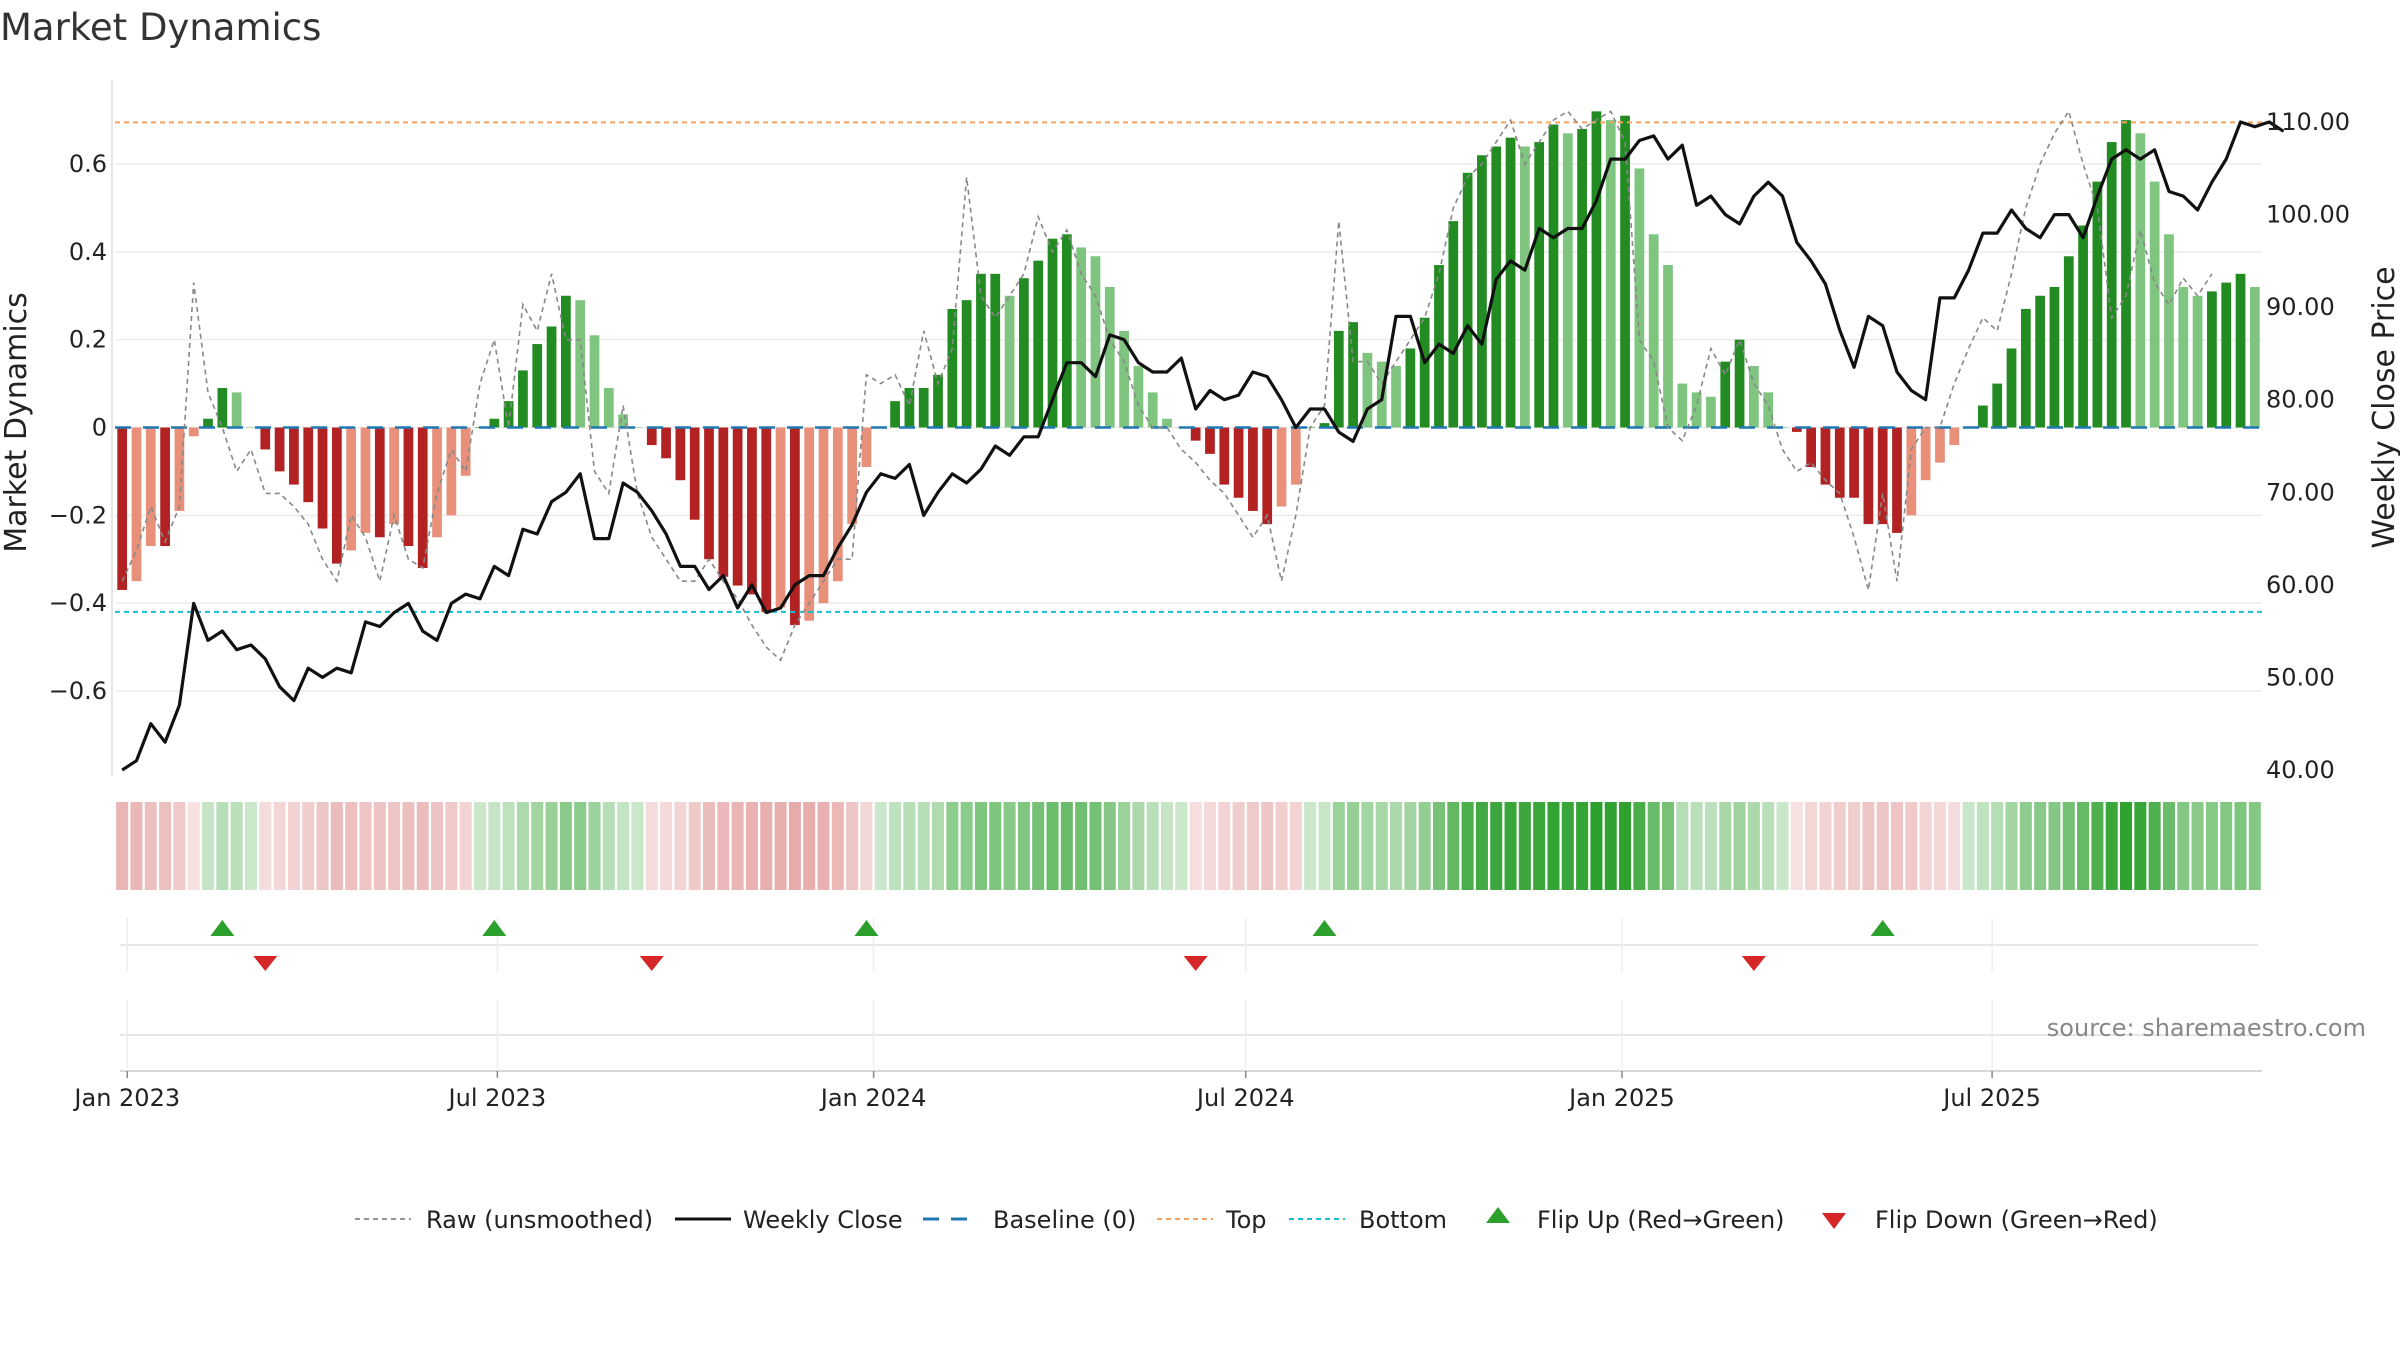 This screenshot has width=2400, height=1350. I want to click on left-tick-label: 0.4, so click(88, 252).